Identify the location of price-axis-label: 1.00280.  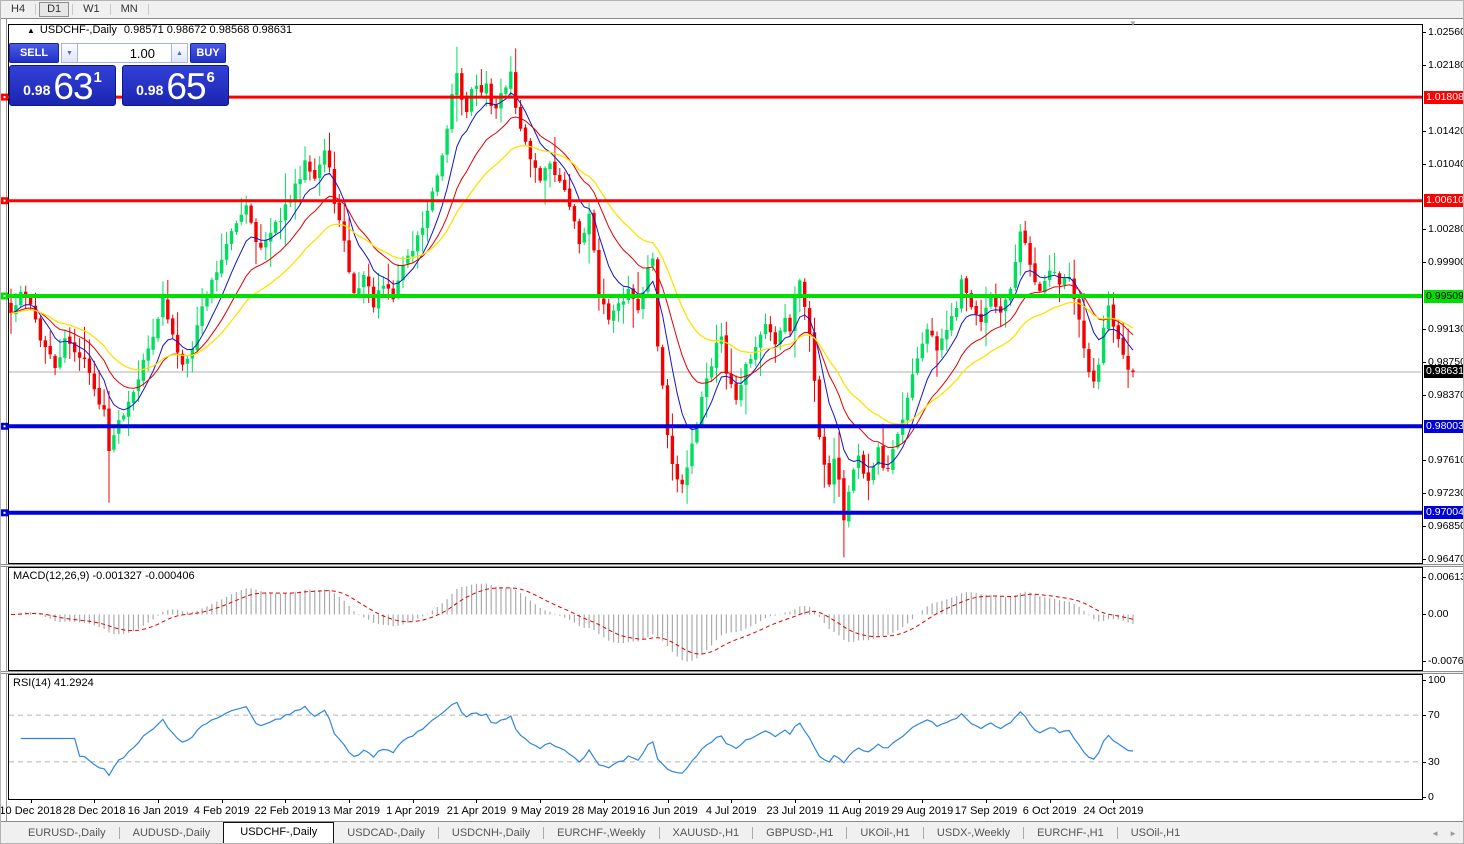
(1446, 229).